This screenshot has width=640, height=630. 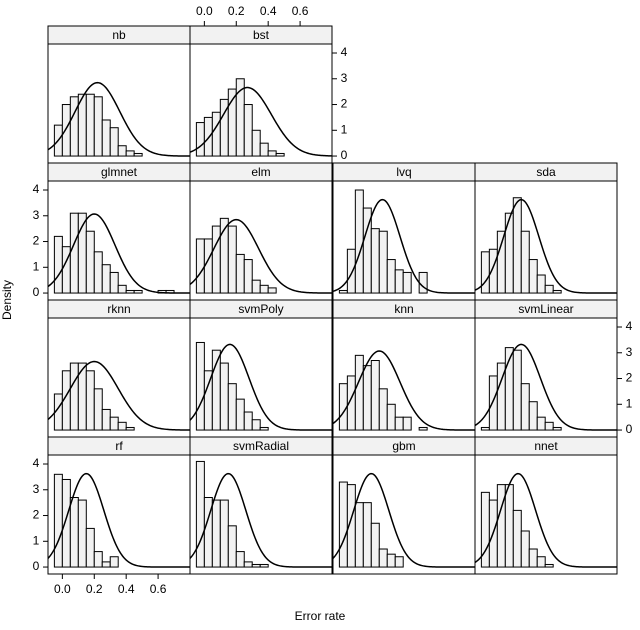 I want to click on x-axis-label: Error rate, so click(x=320, y=616).